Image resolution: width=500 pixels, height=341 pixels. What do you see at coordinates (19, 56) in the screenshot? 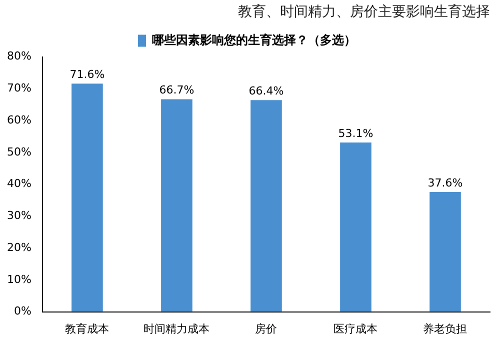
I see `y-tick-label: 80%` at bounding box center [19, 56].